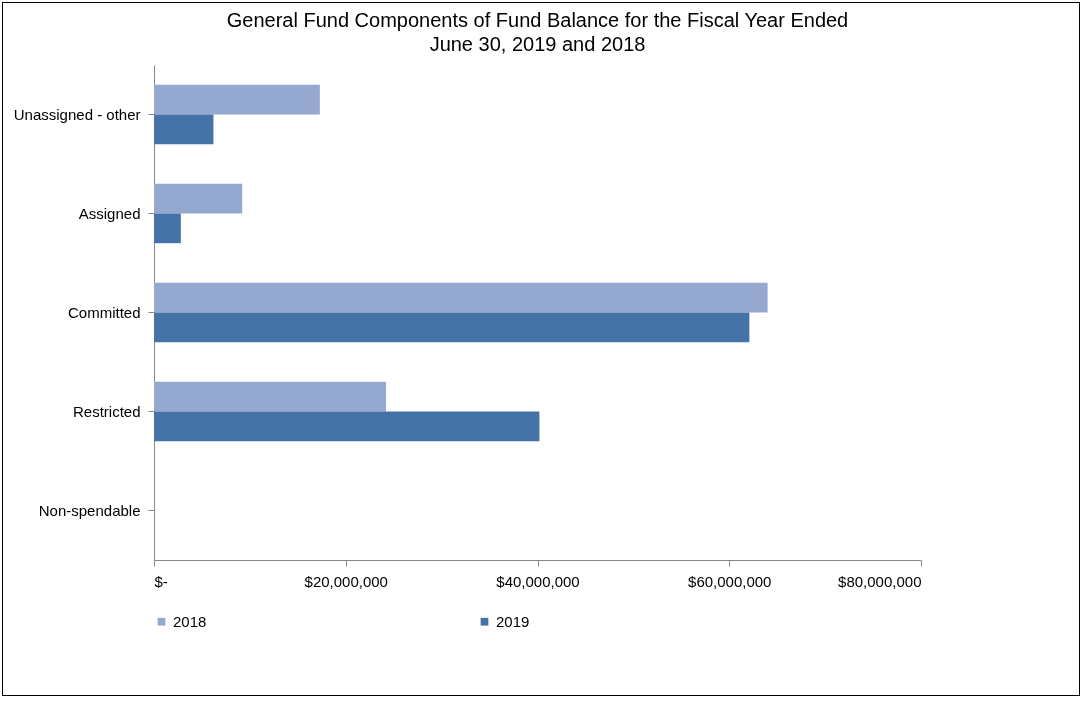 Image resolution: width=1085 pixels, height=702 pixels. I want to click on x-tick-label: $40,000,000, so click(538, 581).